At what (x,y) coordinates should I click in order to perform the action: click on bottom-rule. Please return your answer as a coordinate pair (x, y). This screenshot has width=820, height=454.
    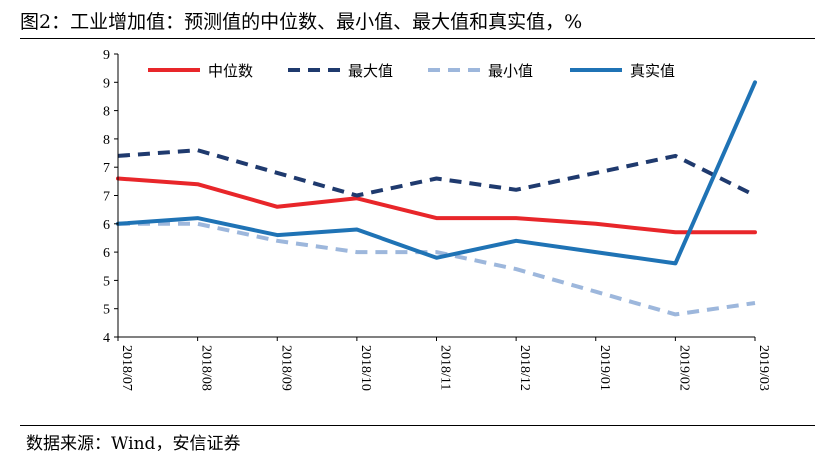
    Looking at the image, I should click on (417, 425).